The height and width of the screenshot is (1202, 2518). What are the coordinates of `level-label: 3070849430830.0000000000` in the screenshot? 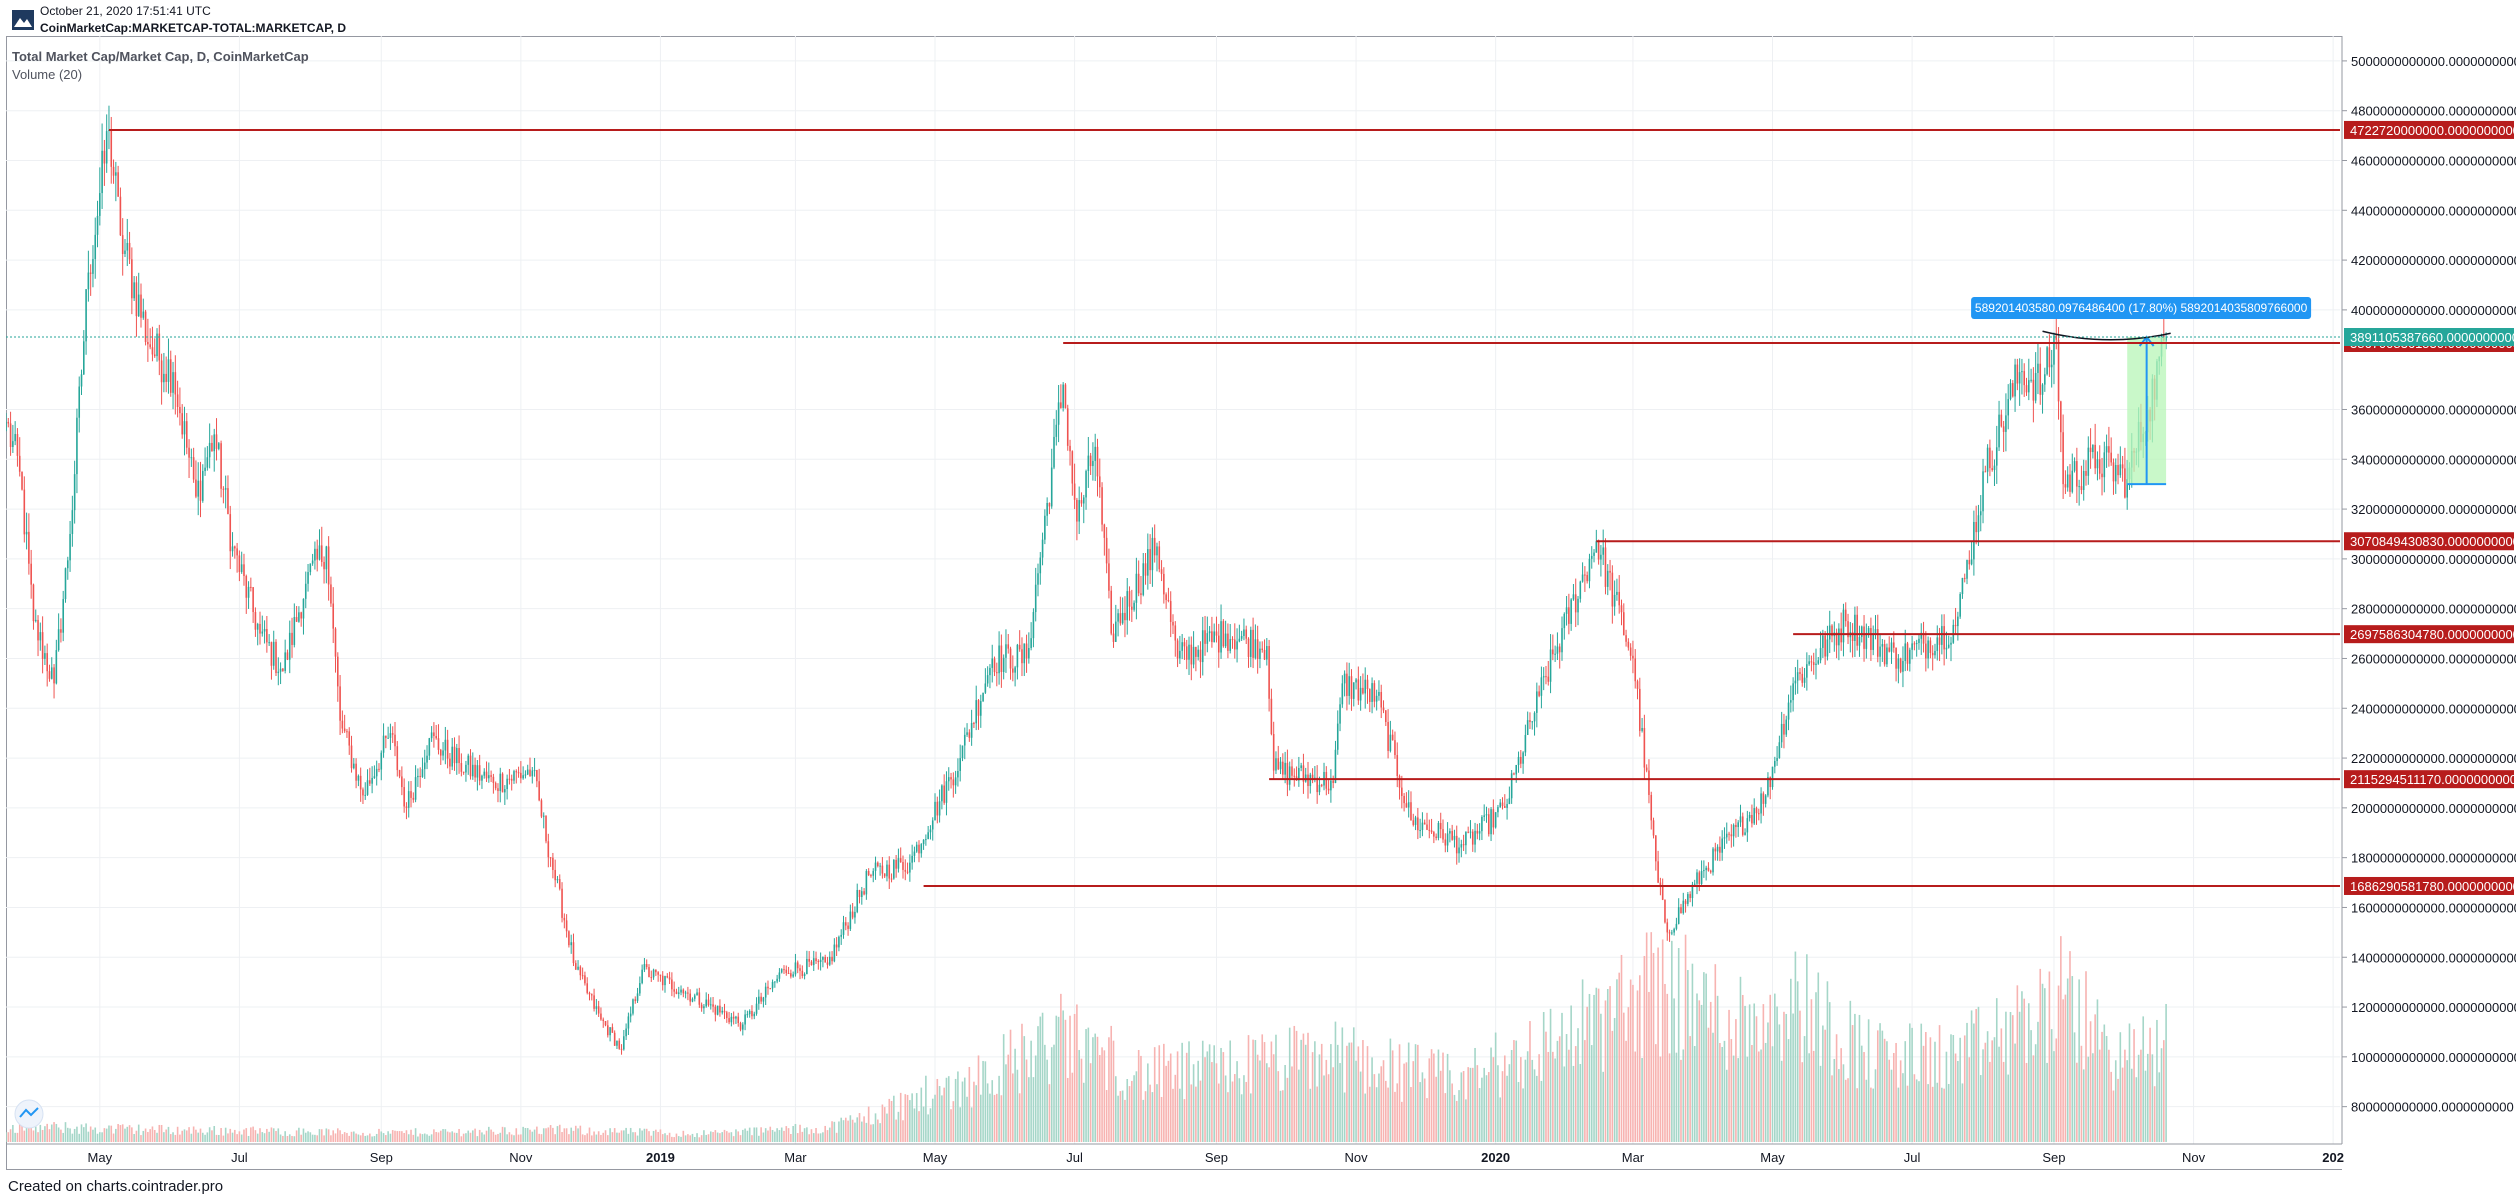 It's located at (2433, 541).